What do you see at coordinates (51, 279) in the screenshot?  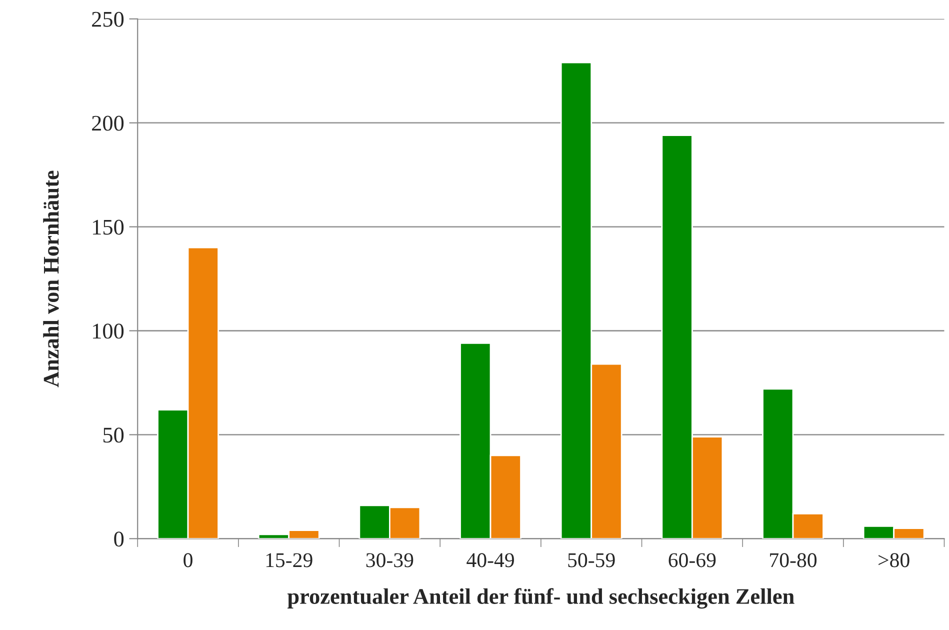 I see `y-axis-title: Anzahl von Hornhäute` at bounding box center [51, 279].